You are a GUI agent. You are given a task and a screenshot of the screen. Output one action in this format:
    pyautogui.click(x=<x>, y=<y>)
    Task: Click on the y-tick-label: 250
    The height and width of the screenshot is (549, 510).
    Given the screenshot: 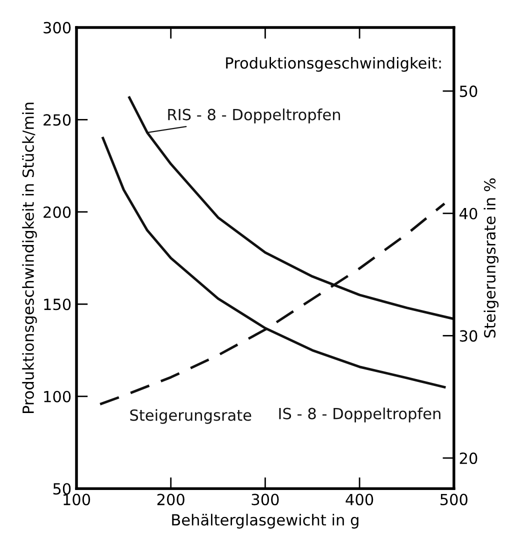 What is the action you would take?
    pyautogui.click(x=57, y=120)
    